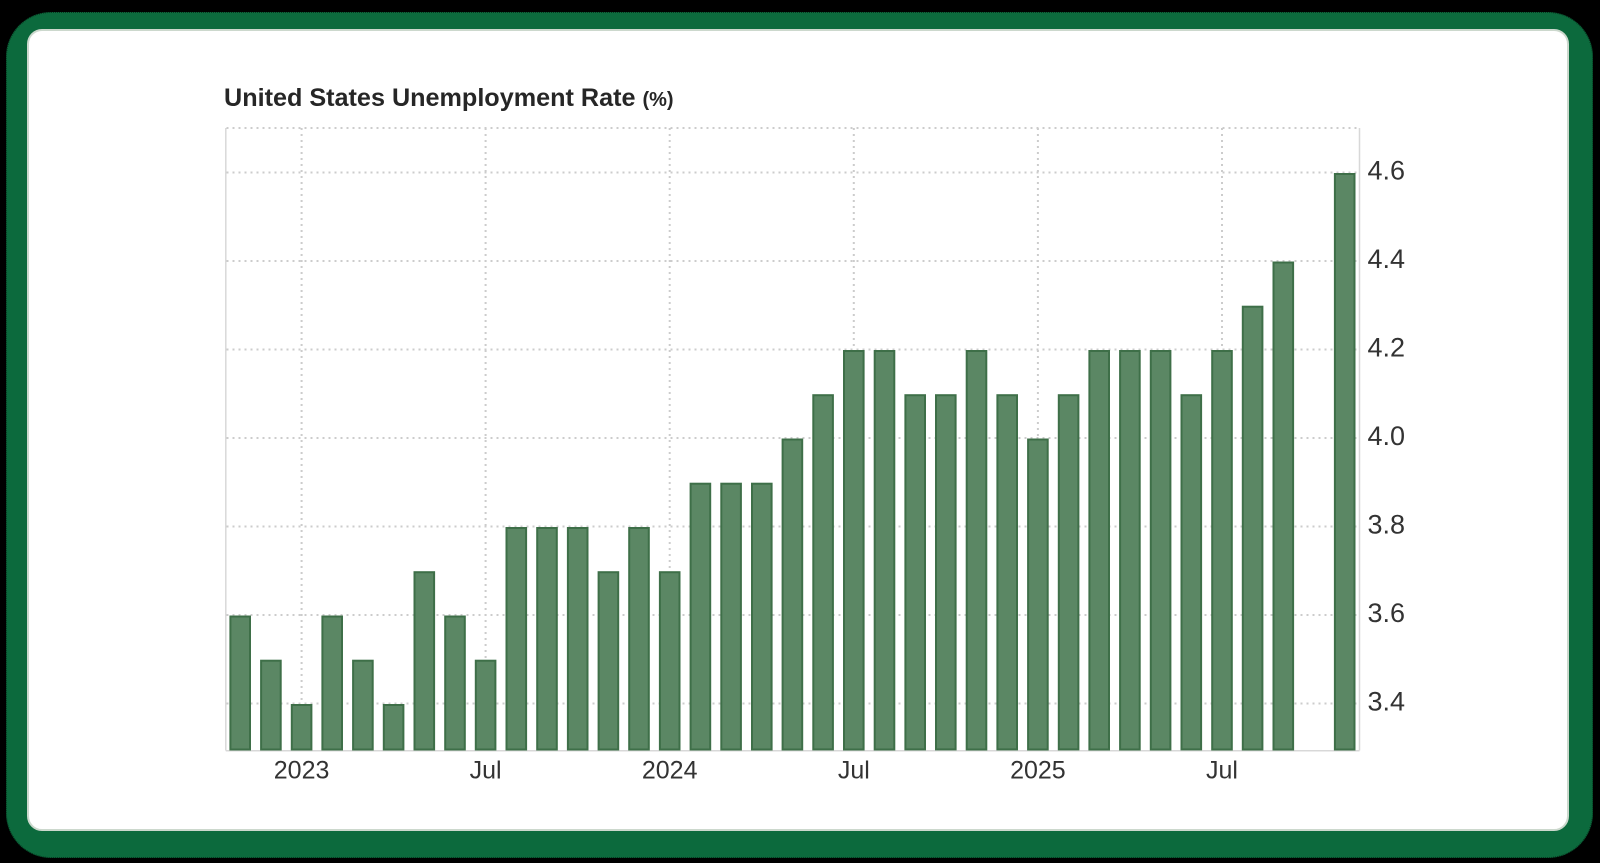 The image size is (1600, 863). What do you see at coordinates (1387, 701) in the screenshot?
I see `svg-text: 3.4` at bounding box center [1387, 701].